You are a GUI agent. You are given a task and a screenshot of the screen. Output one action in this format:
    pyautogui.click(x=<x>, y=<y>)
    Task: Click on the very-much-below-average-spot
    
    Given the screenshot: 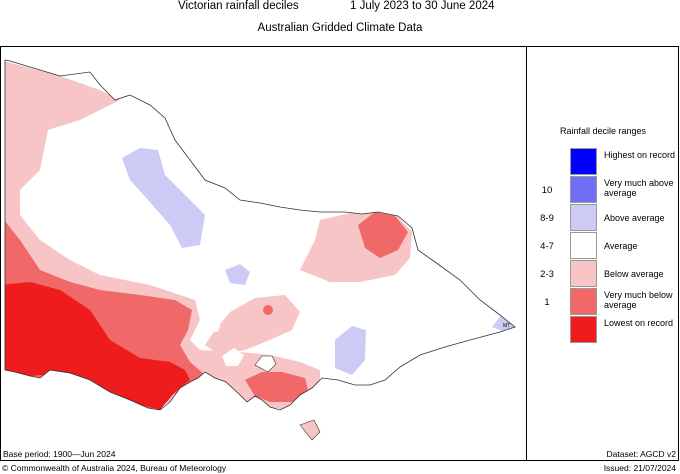 What is the action you would take?
    pyautogui.click(x=268, y=310)
    